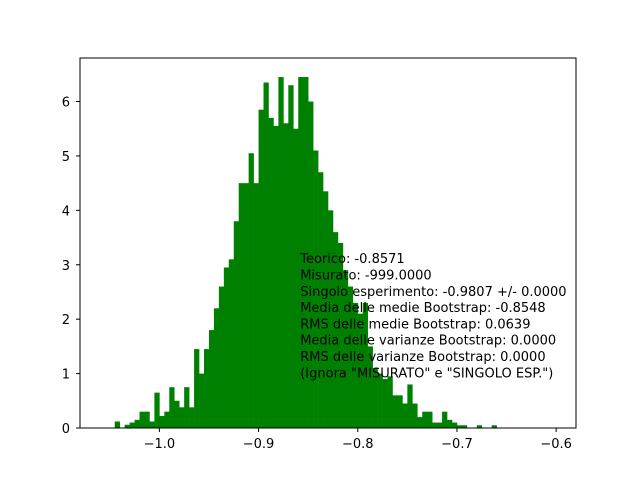 Image resolution: width=640 pixels, height=480 pixels. I want to click on y-tick-label: 6, so click(66, 103).